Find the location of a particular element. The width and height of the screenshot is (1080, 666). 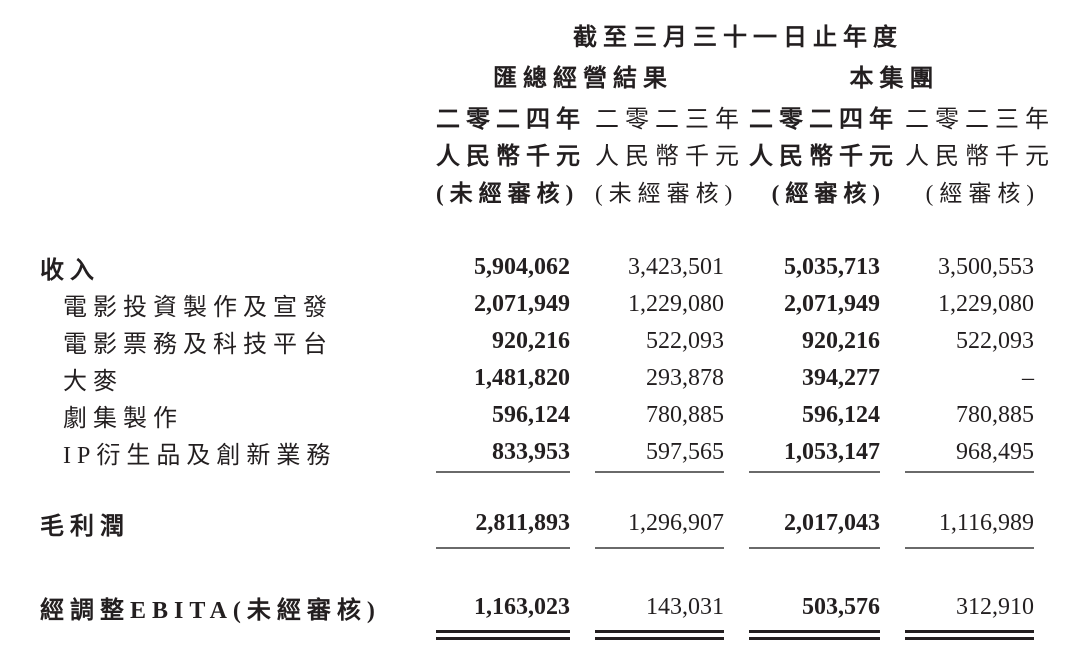

gross-profit-2024-summary: 2,811,893 is located at coordinates (522, 523).